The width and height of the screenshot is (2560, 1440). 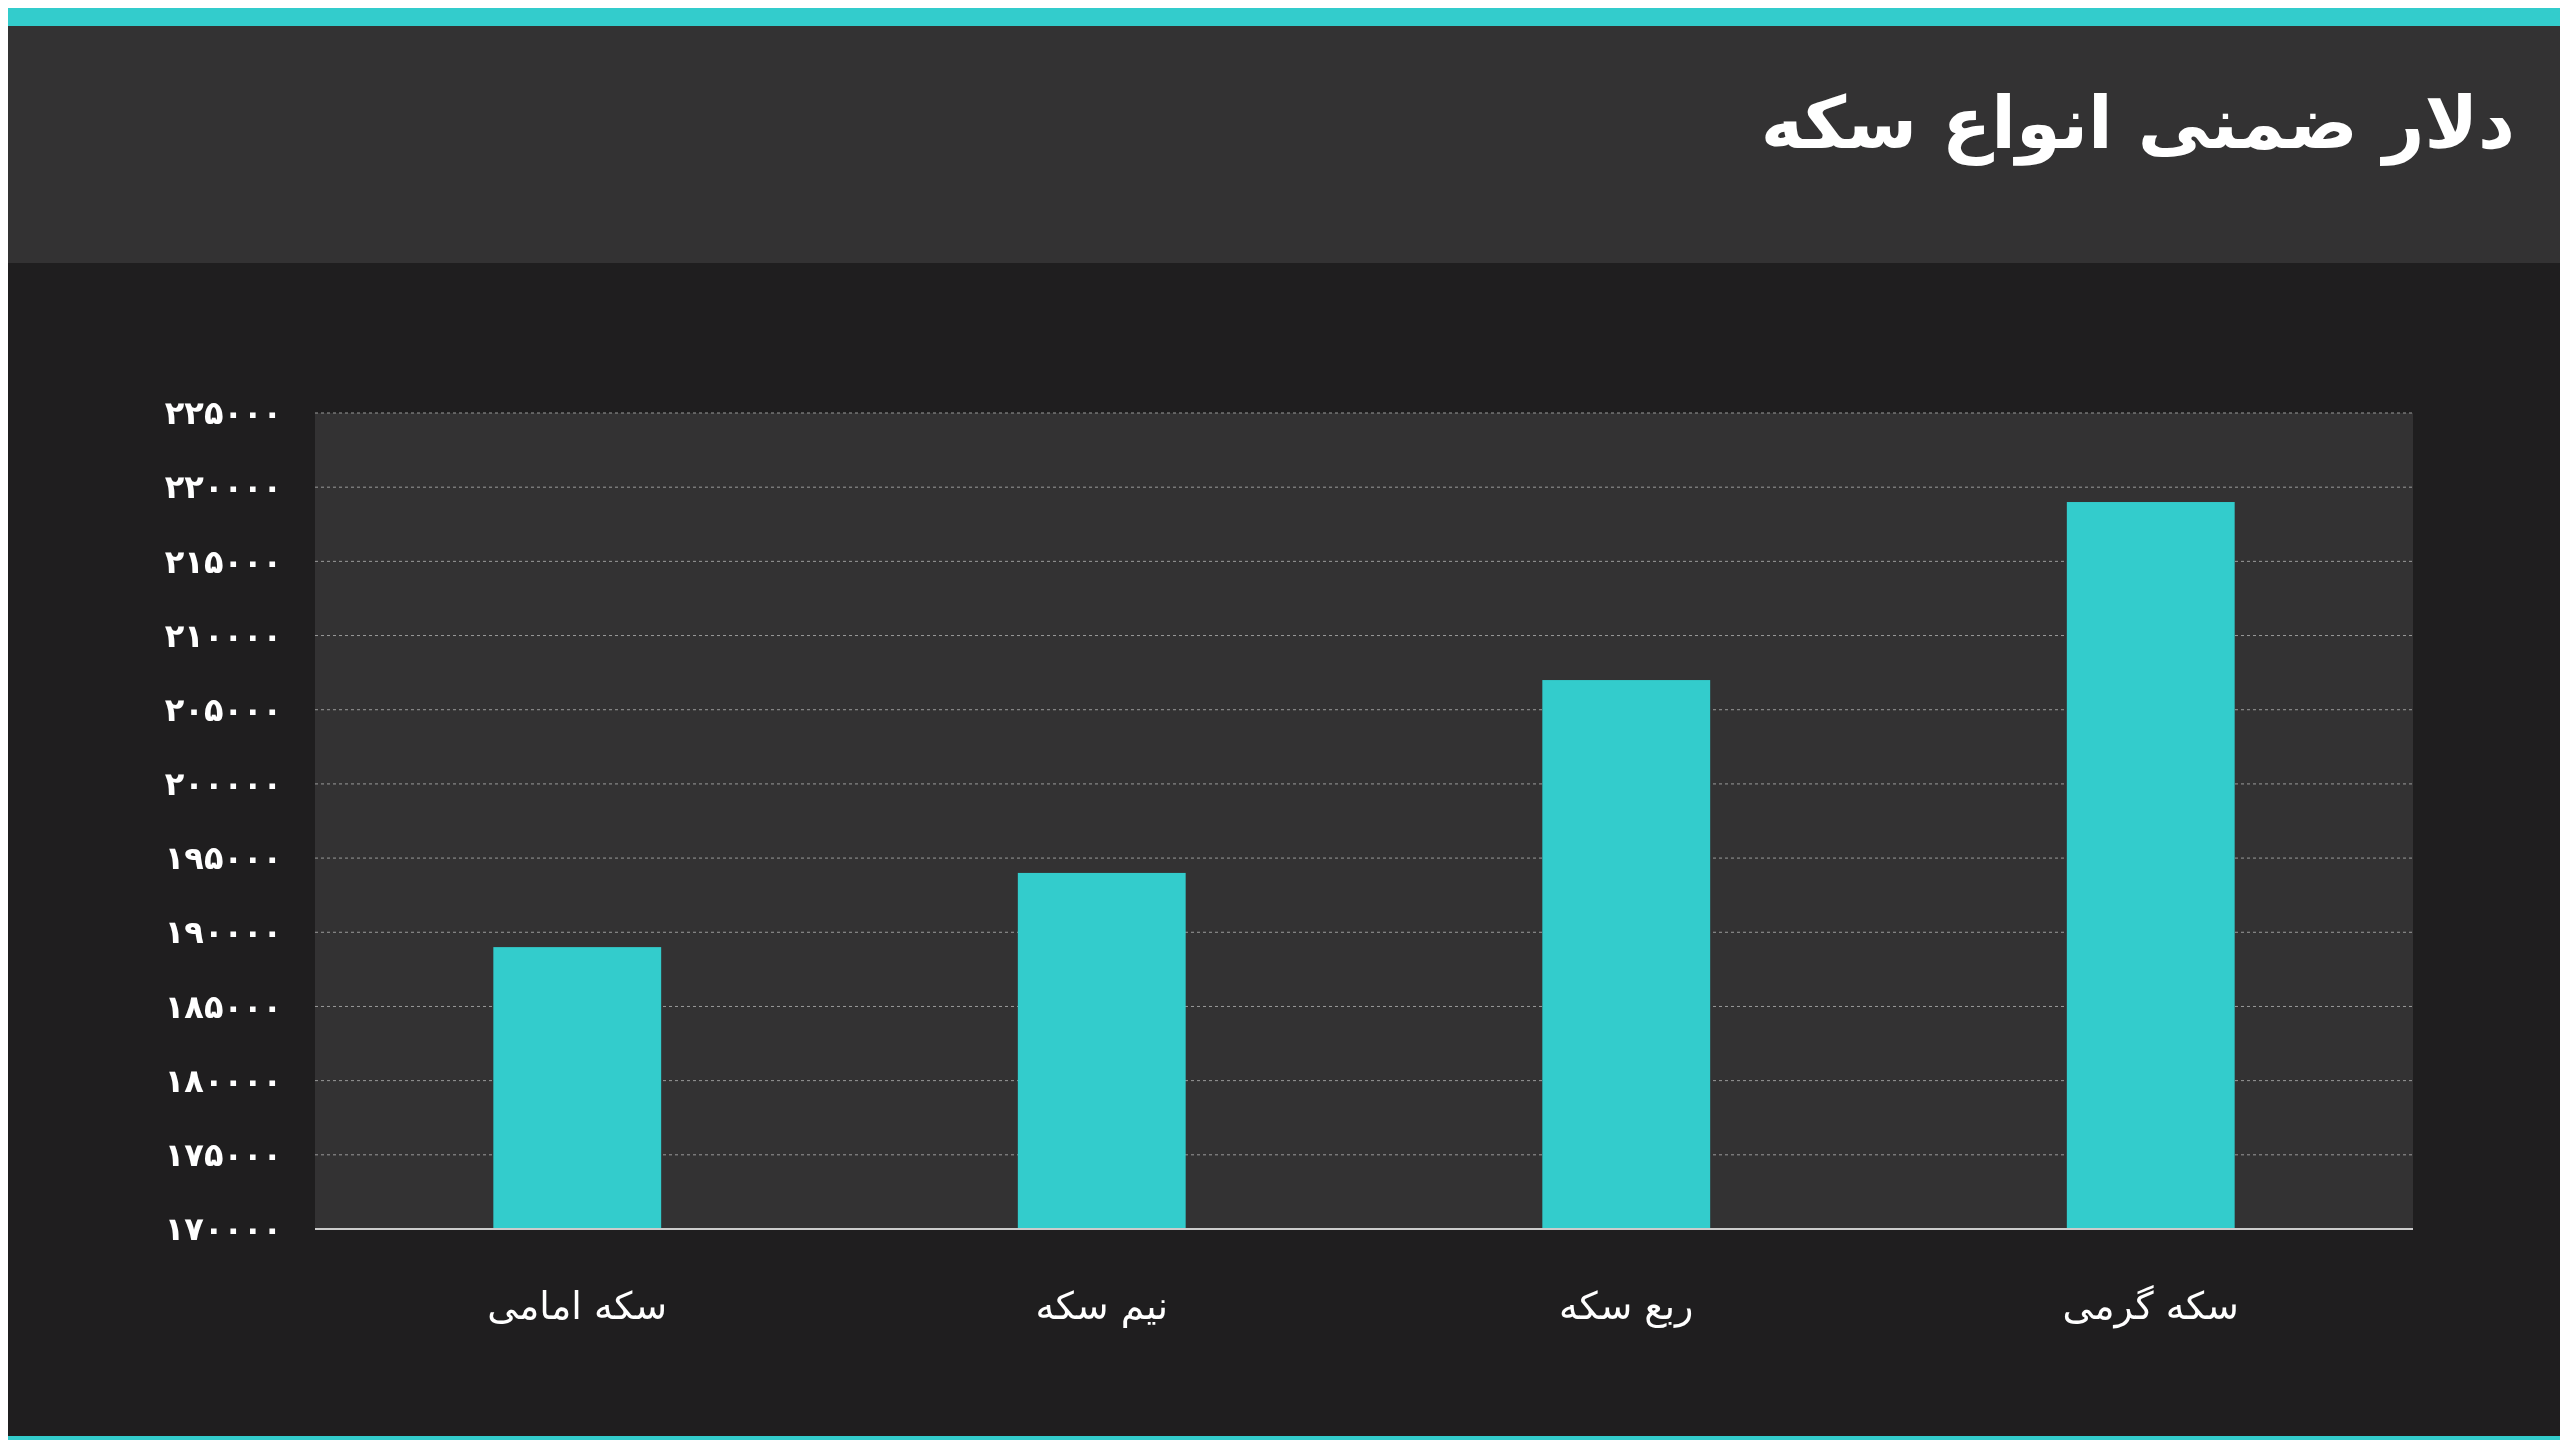 I want to click on y-tick-label: ۱۷۵۰۰۰, so click(x=223, y=1155).